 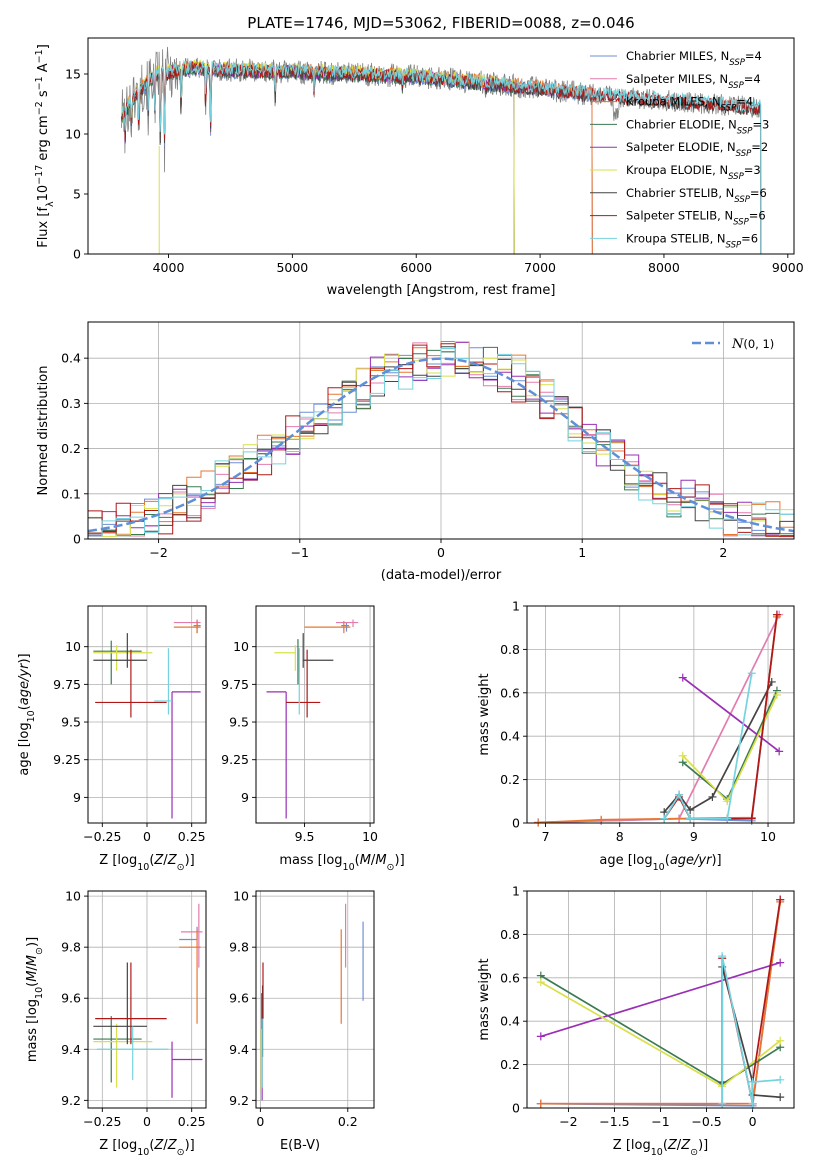 I want to click on label-part: −1, so click(x=39, y=83).